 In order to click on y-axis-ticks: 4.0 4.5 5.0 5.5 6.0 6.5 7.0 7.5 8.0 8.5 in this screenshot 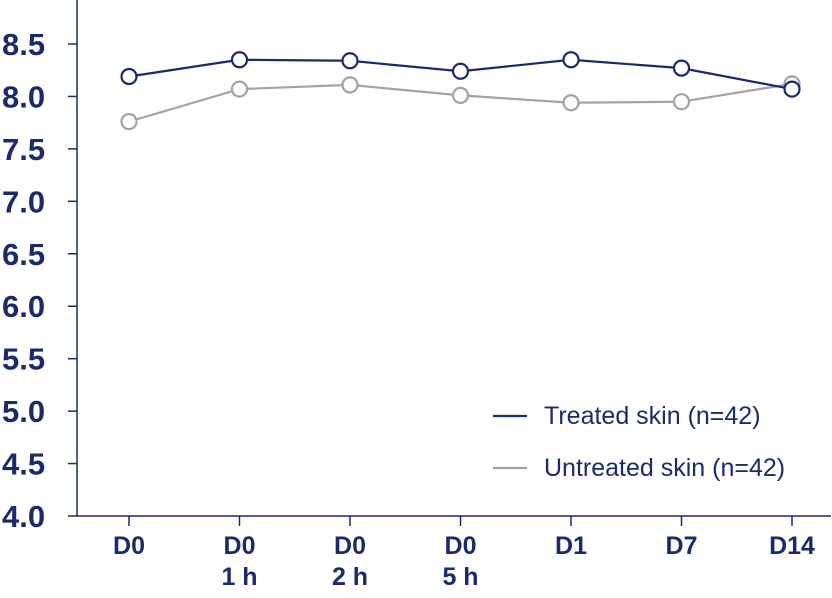, I will do `click(39, 280)`.